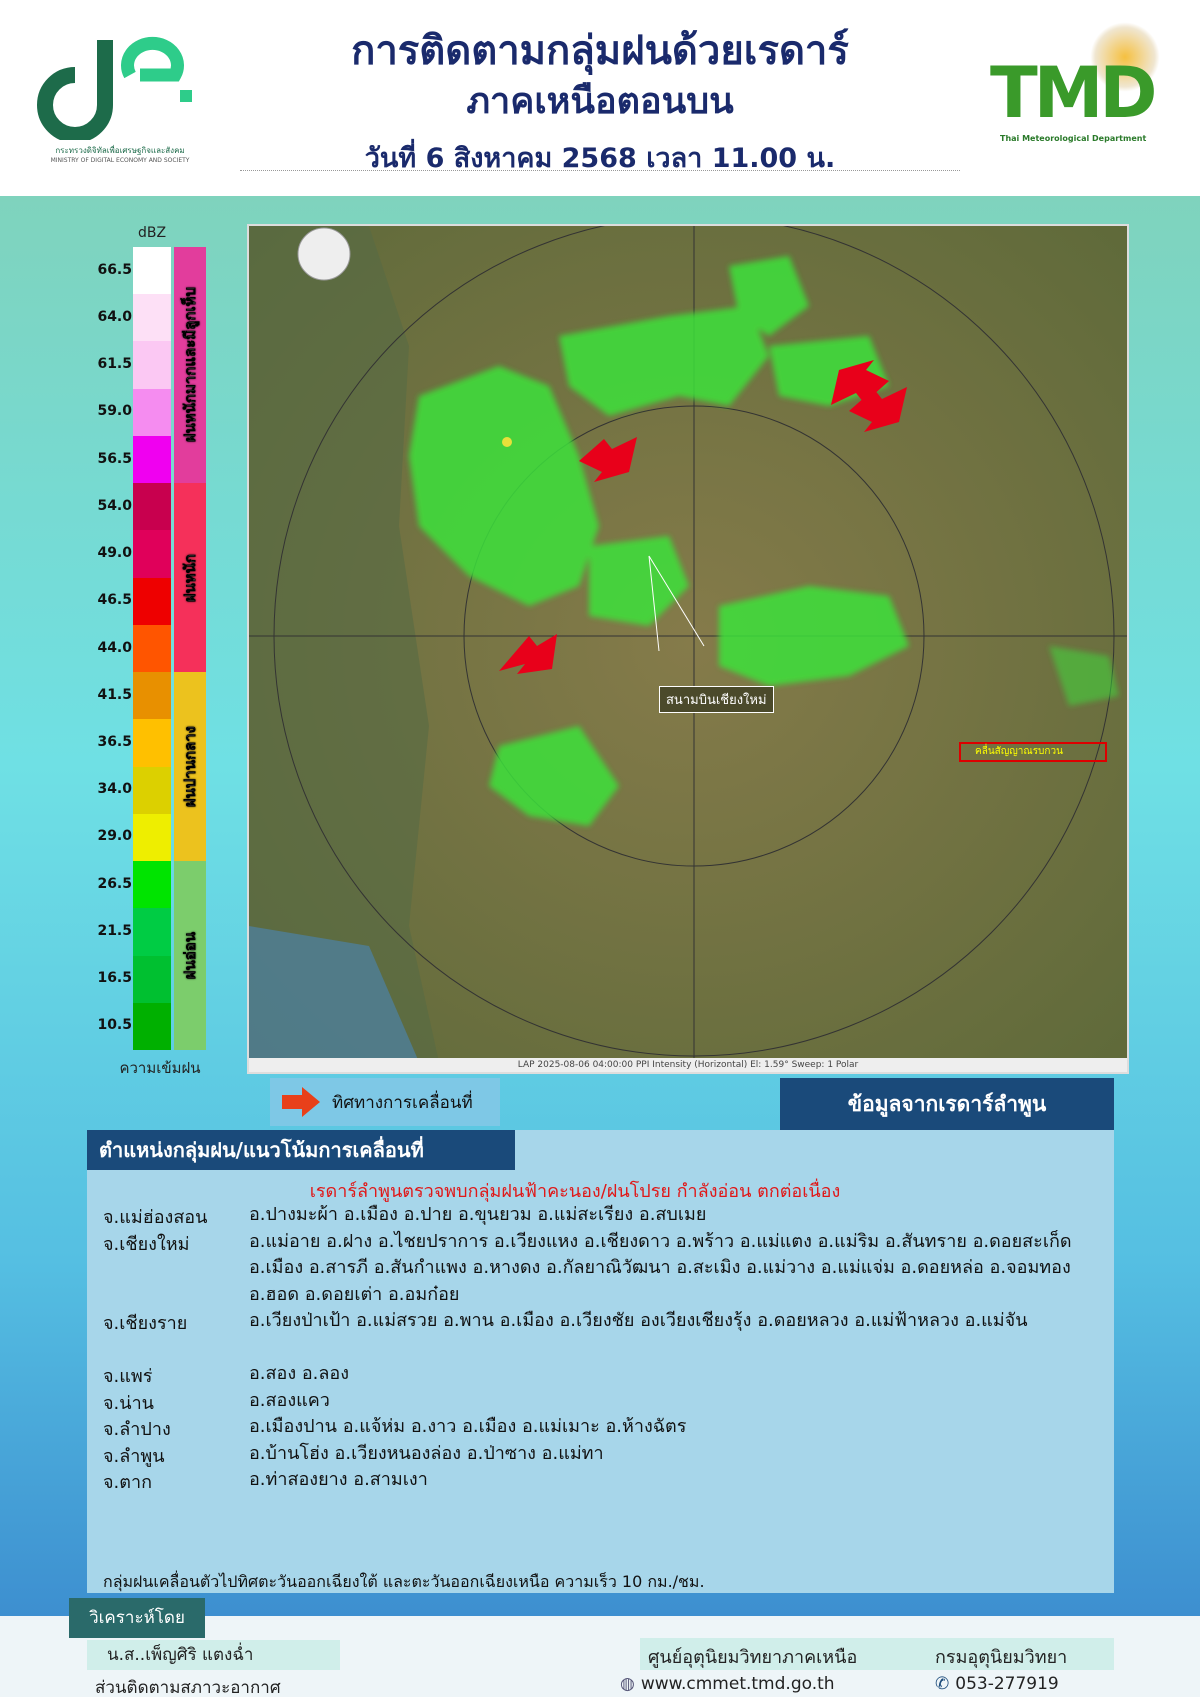 This screenshot has height=1701, width=1200. I want to click on legend-category-label: ฝนอ่อน, so click(190, 955).